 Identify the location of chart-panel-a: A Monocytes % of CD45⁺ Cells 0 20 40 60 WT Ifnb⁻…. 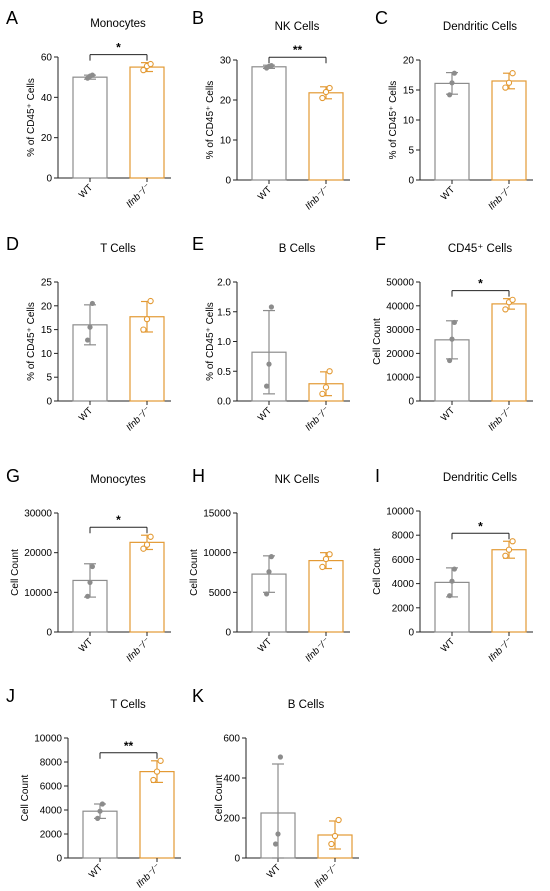
(88, 109).